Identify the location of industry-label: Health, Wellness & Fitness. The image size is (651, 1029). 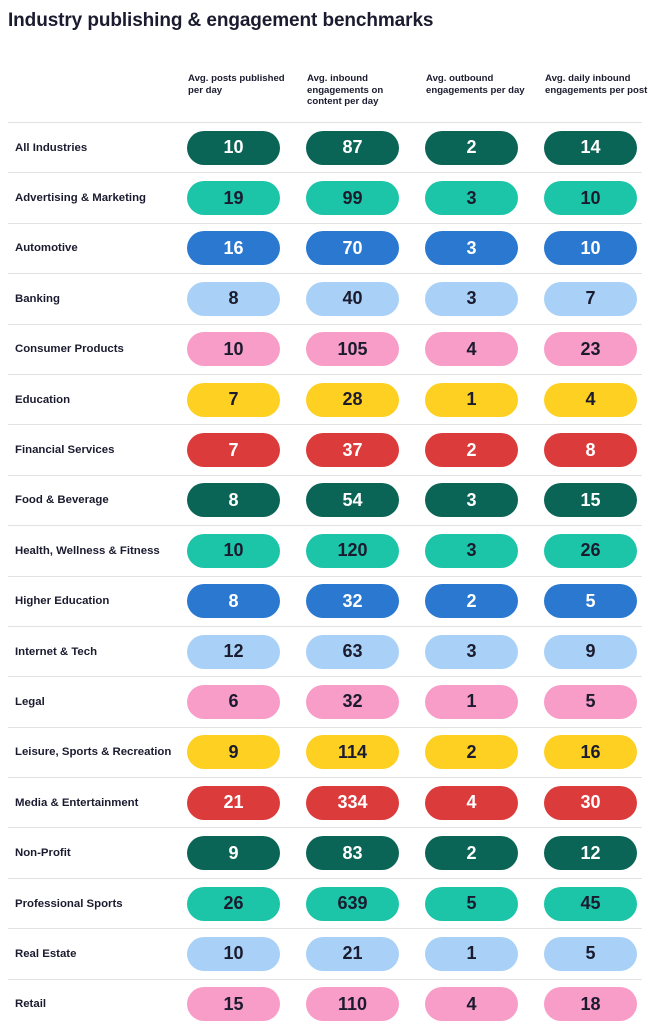
(87, 550).